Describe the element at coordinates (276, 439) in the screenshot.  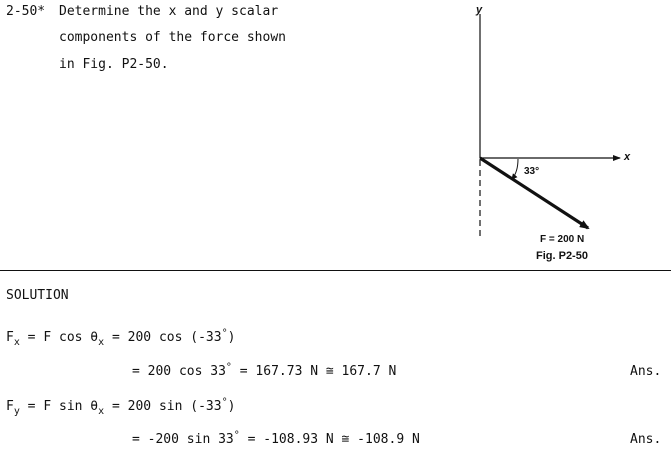
I see `fy-equation-line-2: = -200 sin 33° = -108.93 N ≅ -108.9 N` at that location.